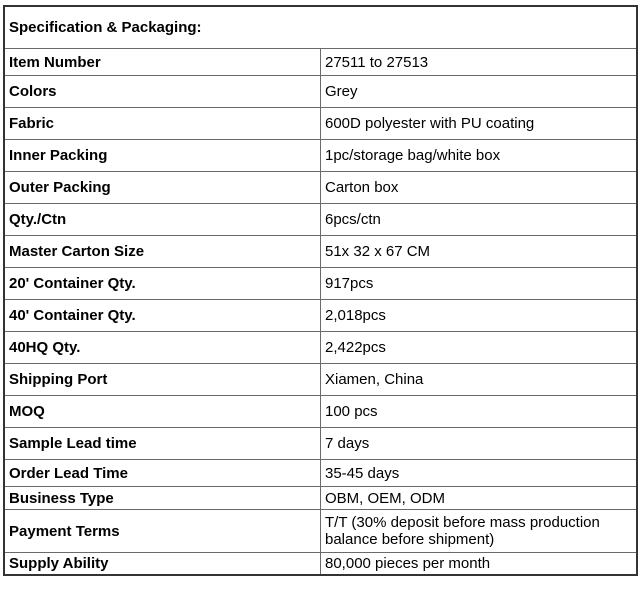 The image size is (640, 597). What do you see at coordinates (162, 498) in the screenshot?
I see `row-label: Business Type` at bounding box center [162, 498].